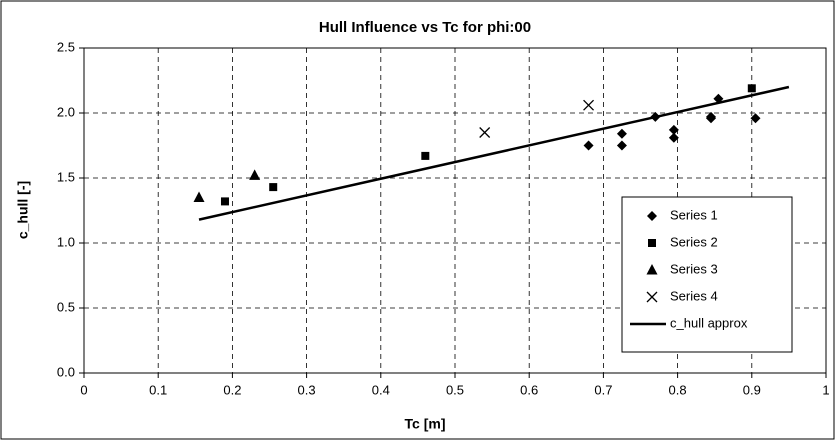 This screenshot has height=440, width=835. I want to click on chart-title: Hull Influence vs Tc for phi:00, so click(425, 27).